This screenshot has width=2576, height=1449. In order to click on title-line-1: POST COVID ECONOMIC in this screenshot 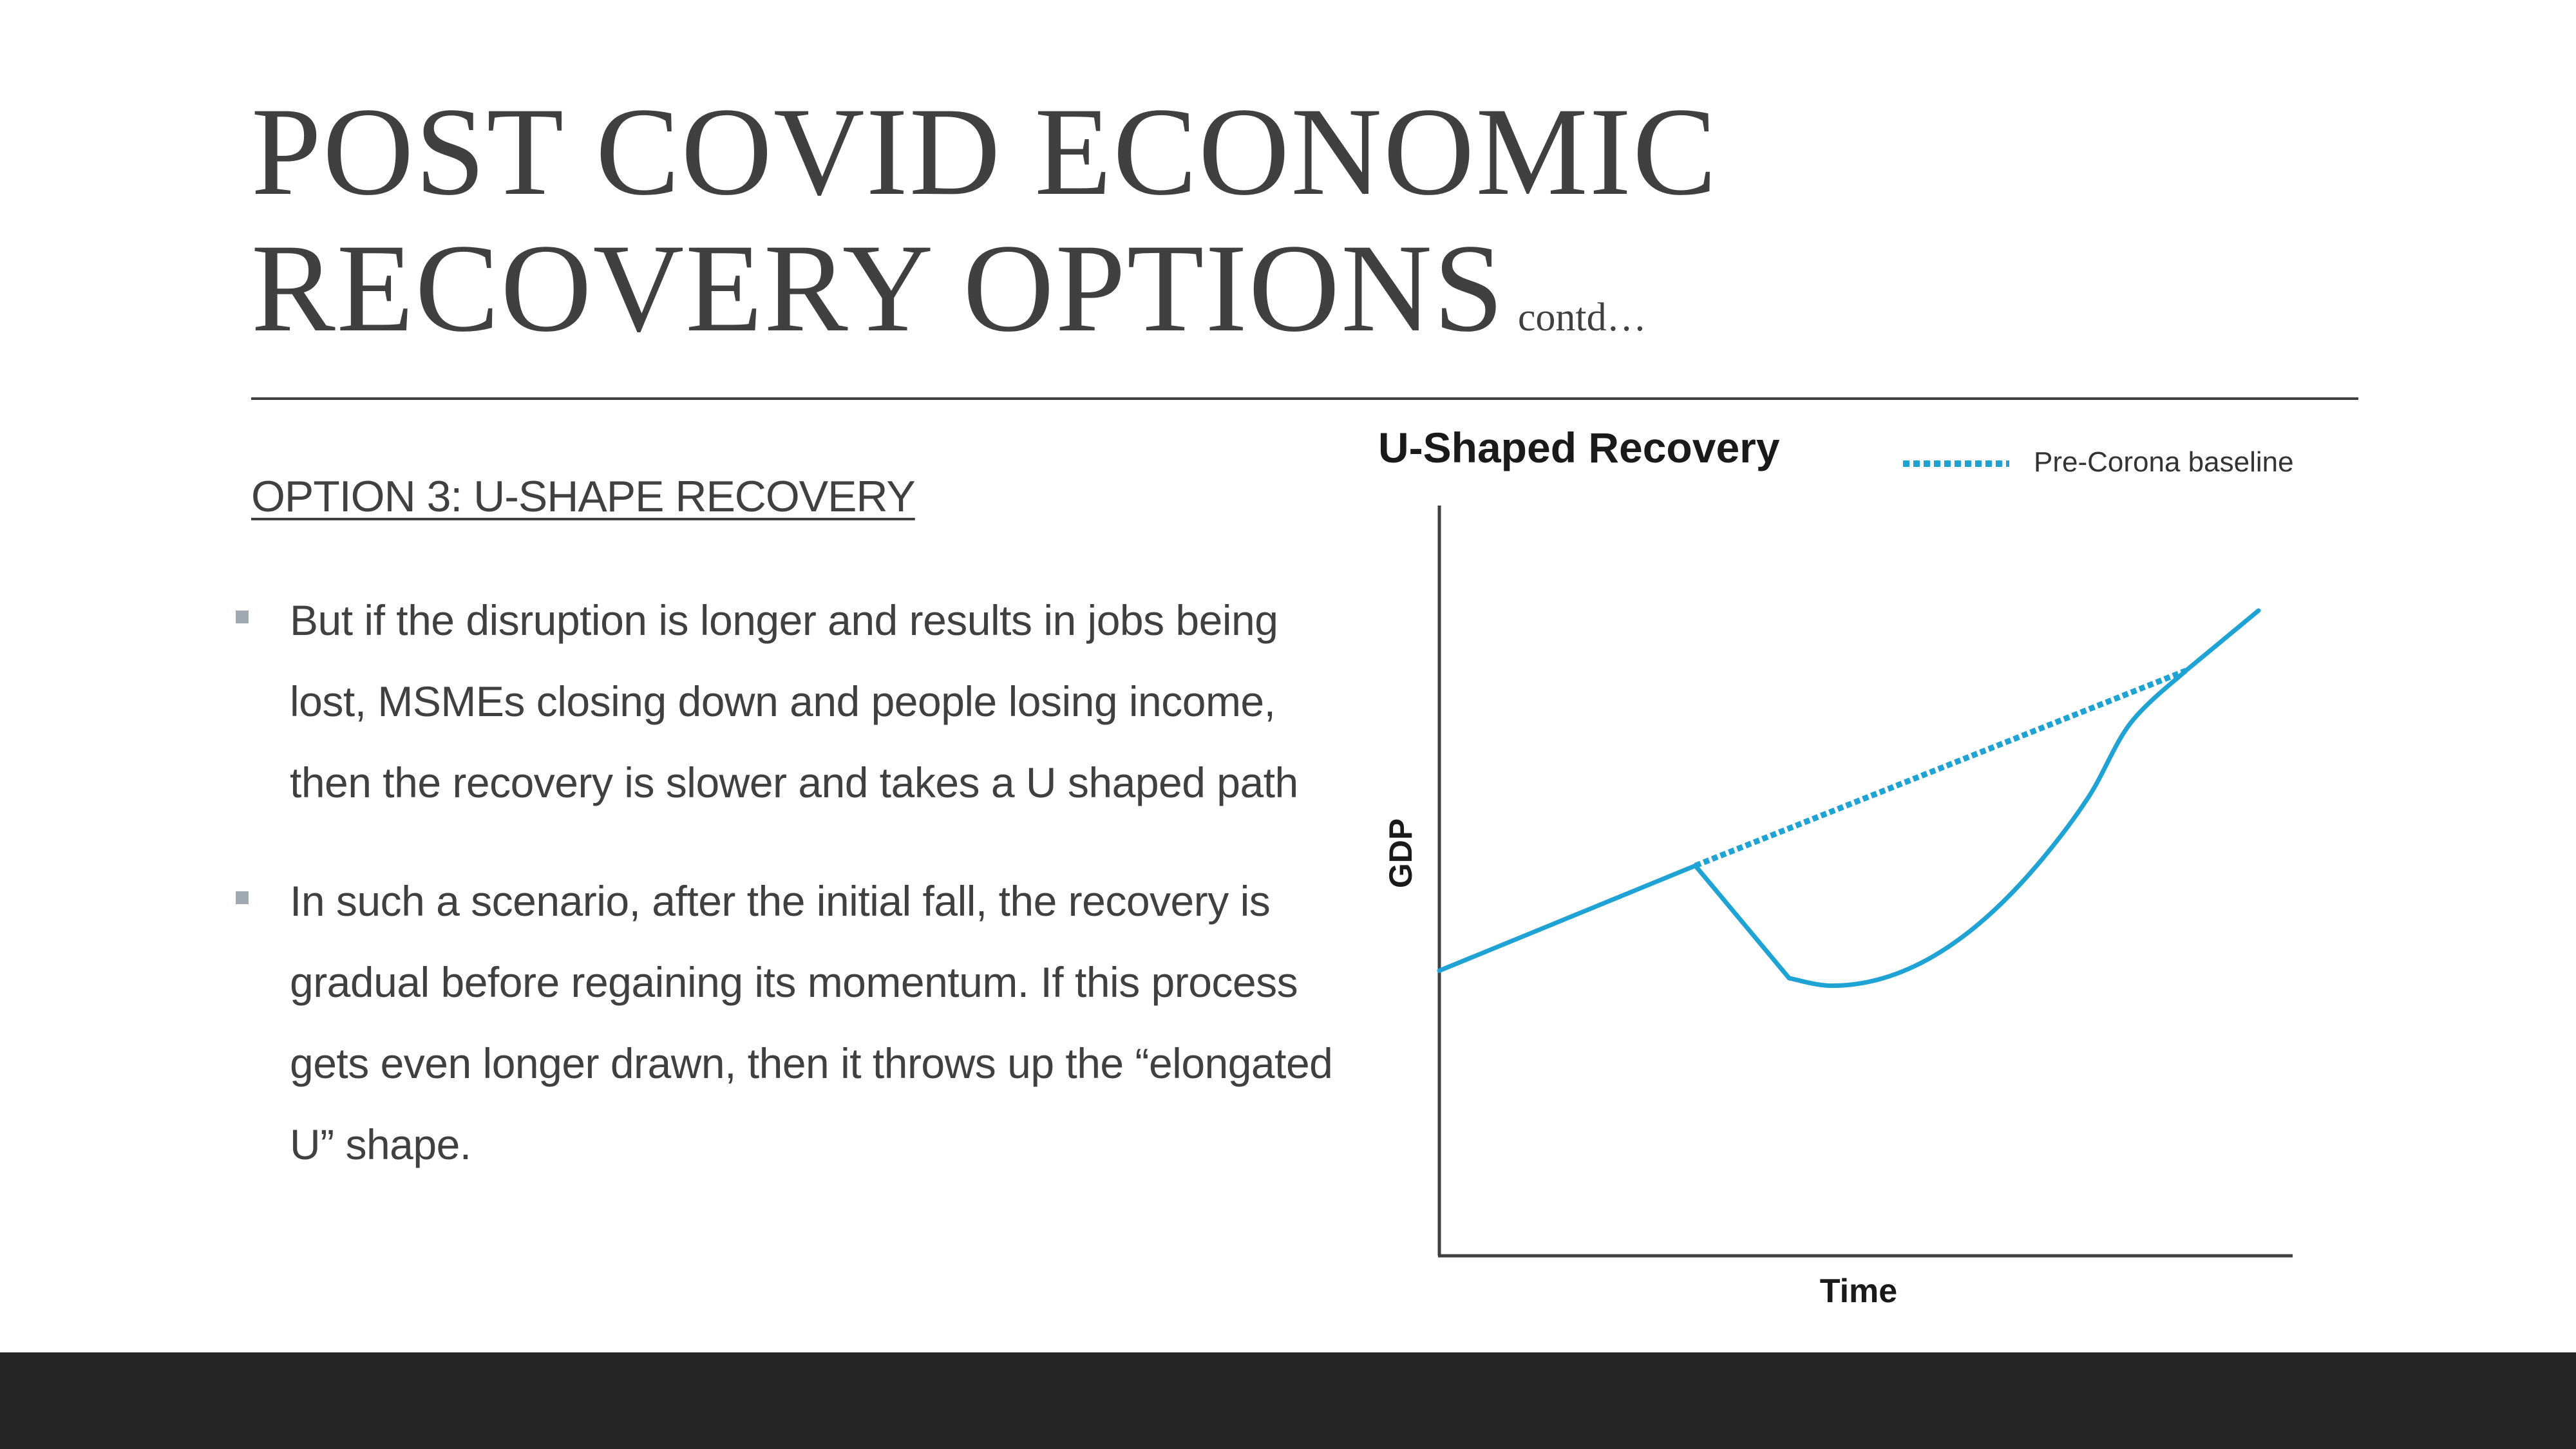, I will do `click(984, 152)`.